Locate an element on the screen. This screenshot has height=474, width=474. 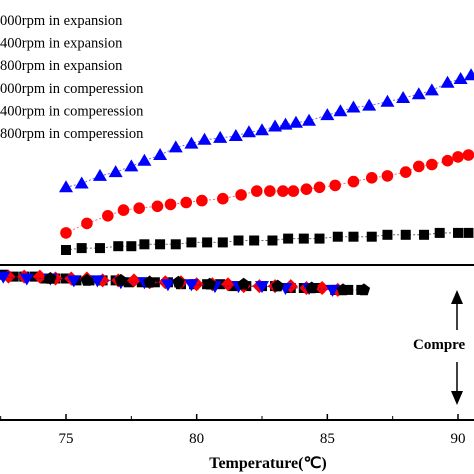
series-3-point is located at coordinates (220, 284).